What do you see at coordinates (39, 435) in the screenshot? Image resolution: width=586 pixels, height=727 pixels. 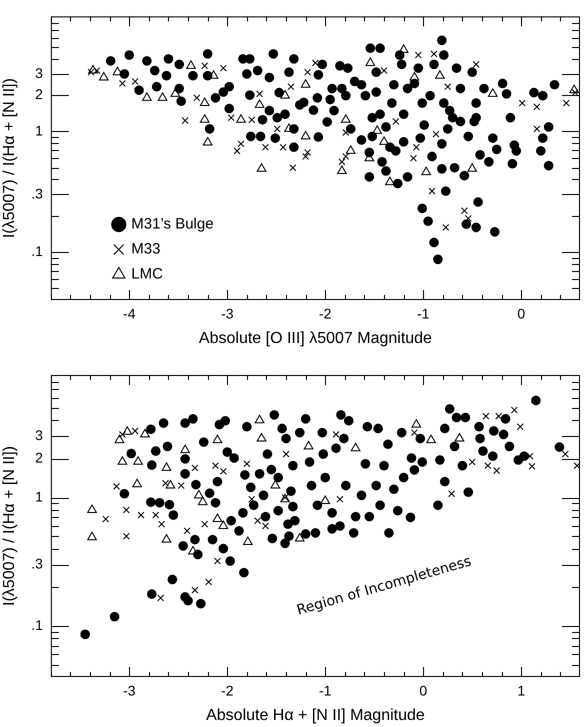 I see `y-tick-label: 3` at bounding box center [39, 435].